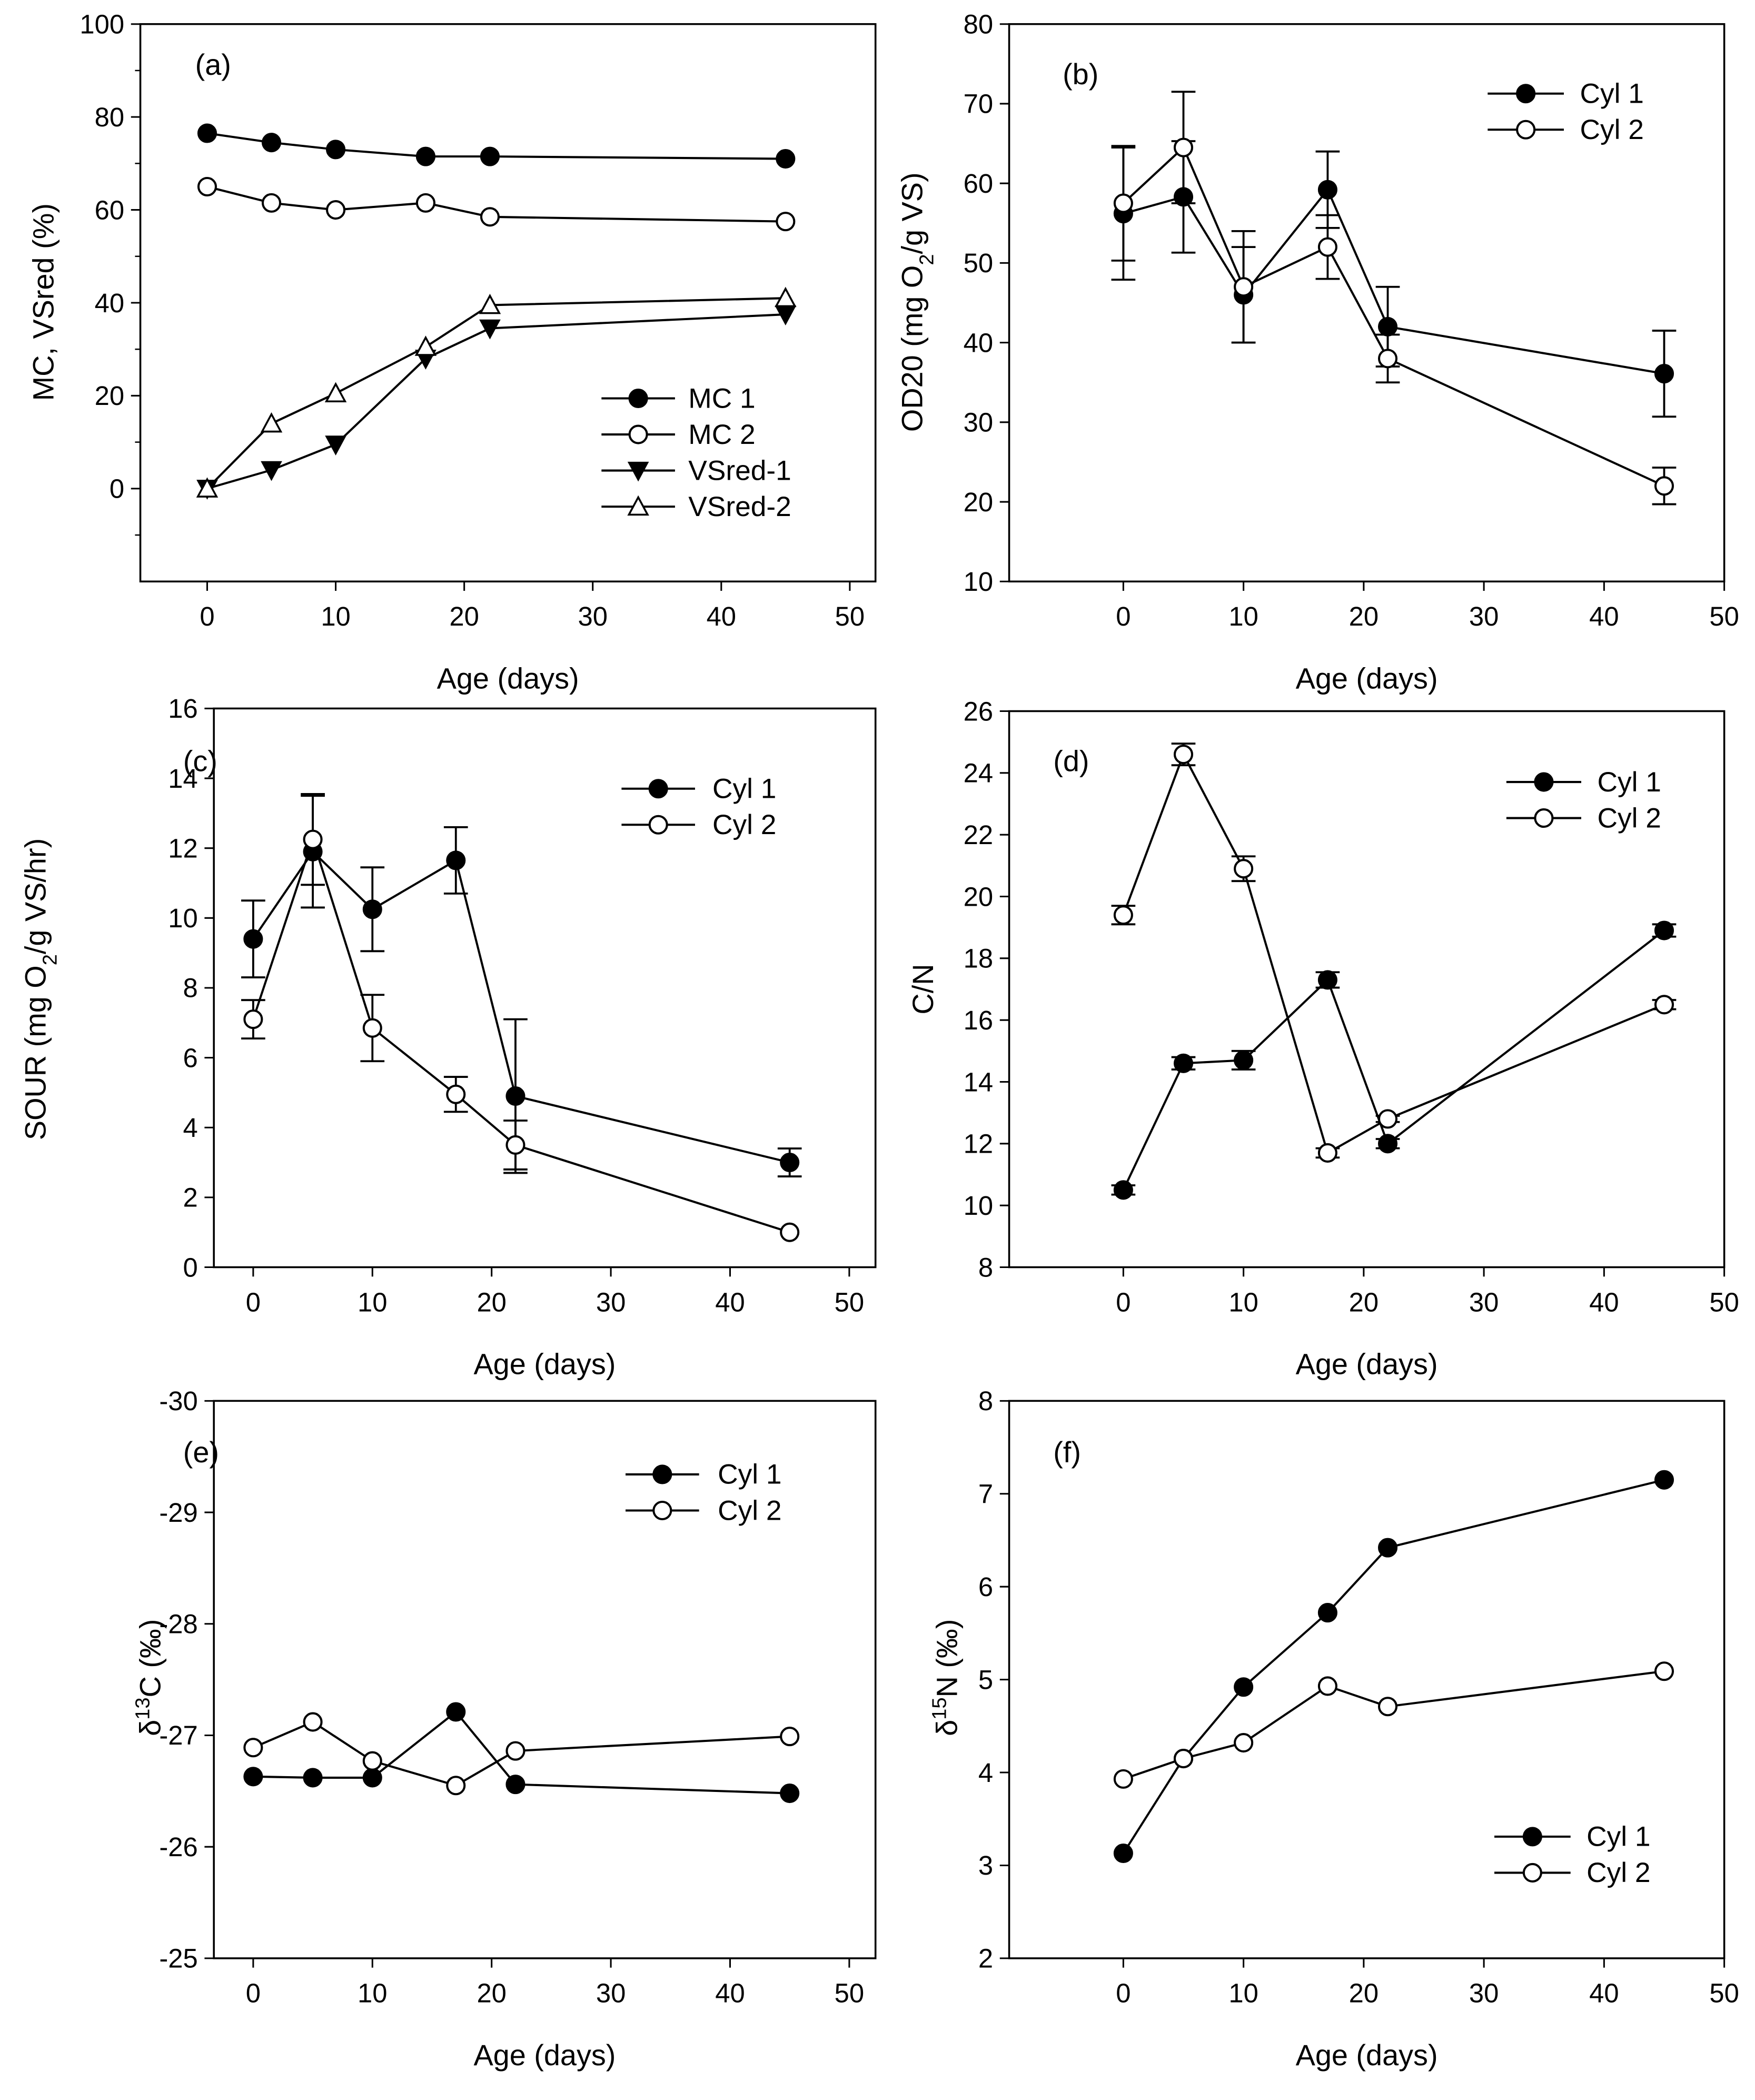  What do you see at coordinates (178, 1847) in the screenshot?
I see `y-tick-label: -26` at bounding box center [178, 1847].